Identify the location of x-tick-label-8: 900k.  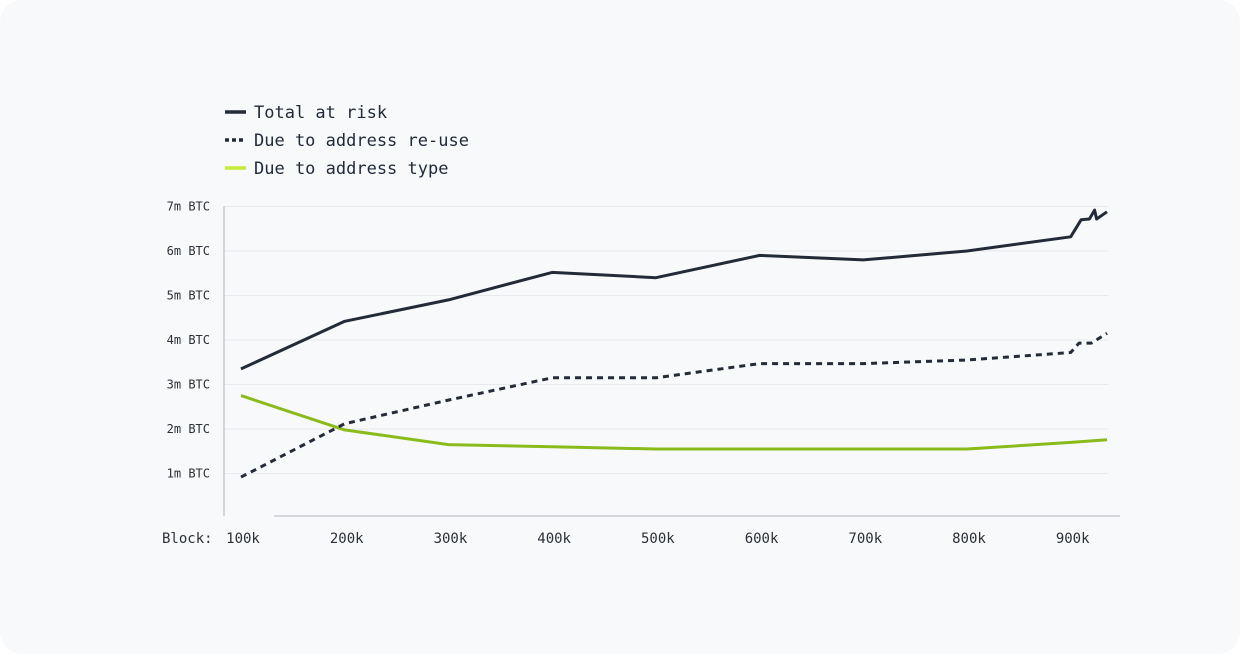
(1073, 539).